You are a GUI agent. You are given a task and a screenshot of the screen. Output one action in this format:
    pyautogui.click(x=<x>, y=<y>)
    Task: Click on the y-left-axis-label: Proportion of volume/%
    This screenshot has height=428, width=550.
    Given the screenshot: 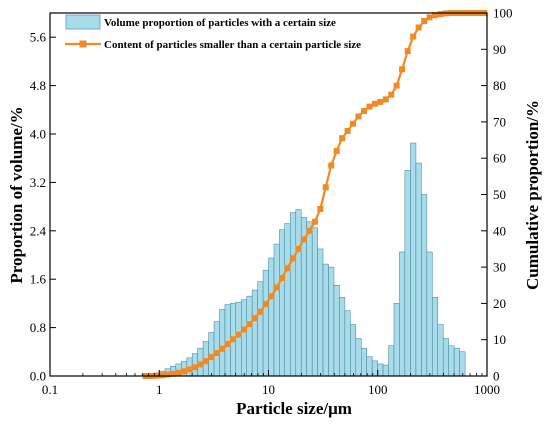 What is the action you would take?
    pyautogui.click(x=16, y=194)
    